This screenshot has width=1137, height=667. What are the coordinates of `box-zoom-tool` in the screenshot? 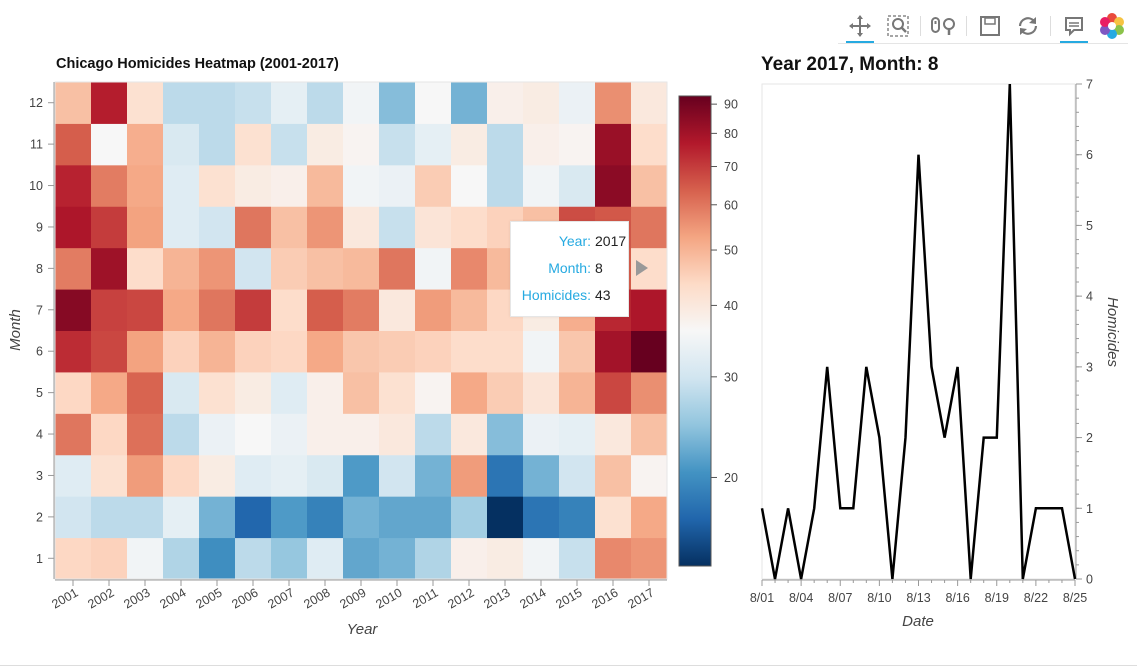 It's located at (898, 26).